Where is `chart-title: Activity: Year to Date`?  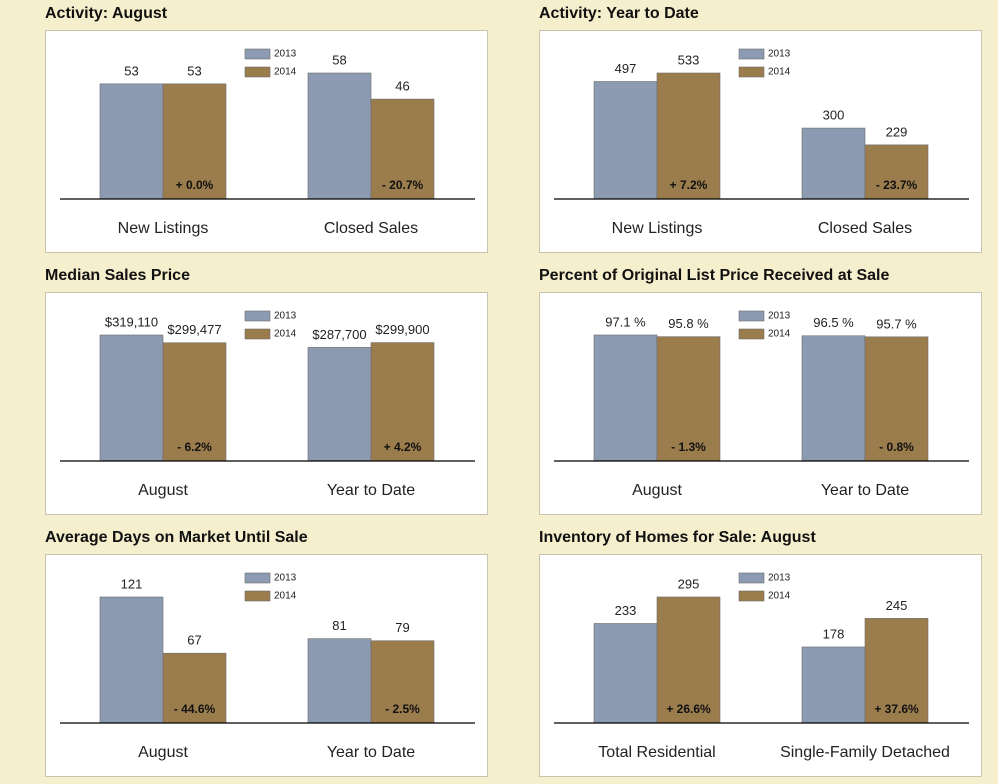 chart-title: Activity: Year to Date is located at coordinates (619, 13).